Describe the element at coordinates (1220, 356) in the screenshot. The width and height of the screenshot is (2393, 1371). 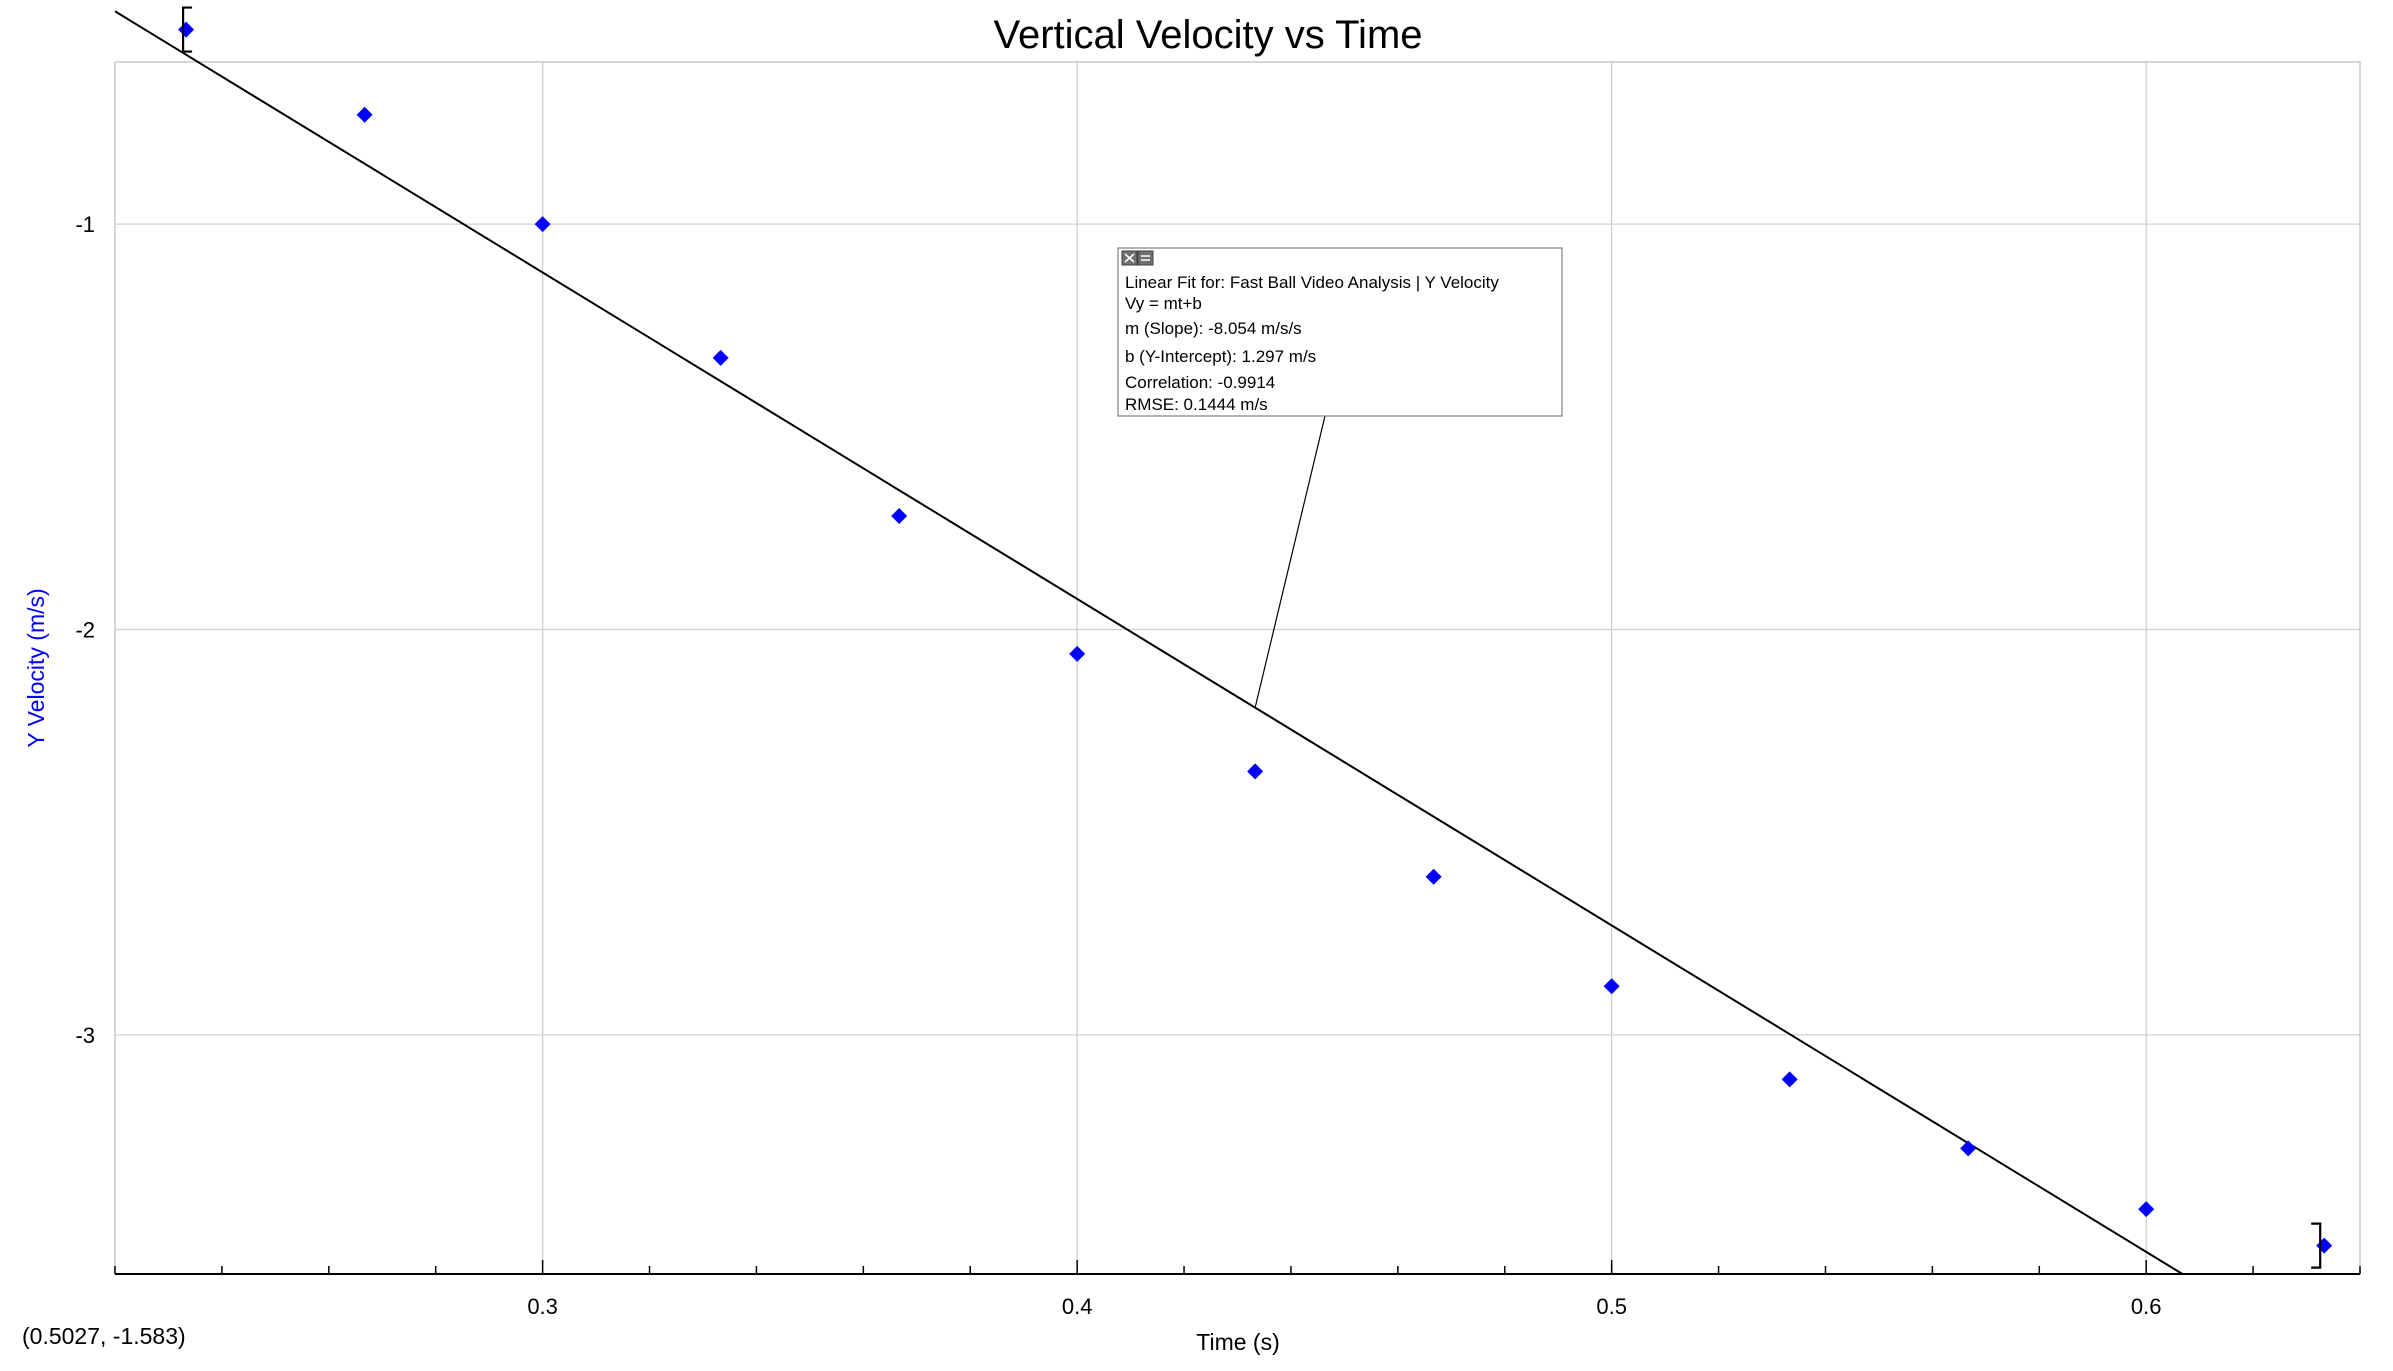
I see `fit-box-intercept: b (Y-Intercept): 1.297 m/s` at that location.